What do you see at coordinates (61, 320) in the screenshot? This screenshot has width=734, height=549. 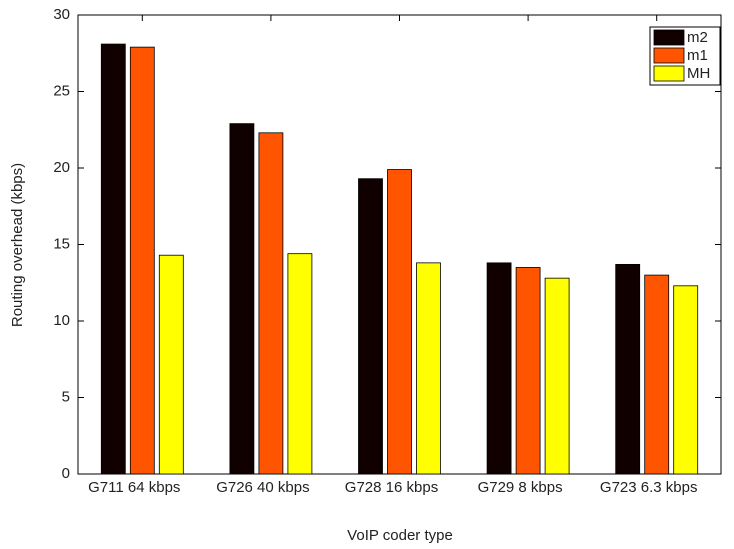 I see `y-tick-label: 10` at bounding box center [61, 320].